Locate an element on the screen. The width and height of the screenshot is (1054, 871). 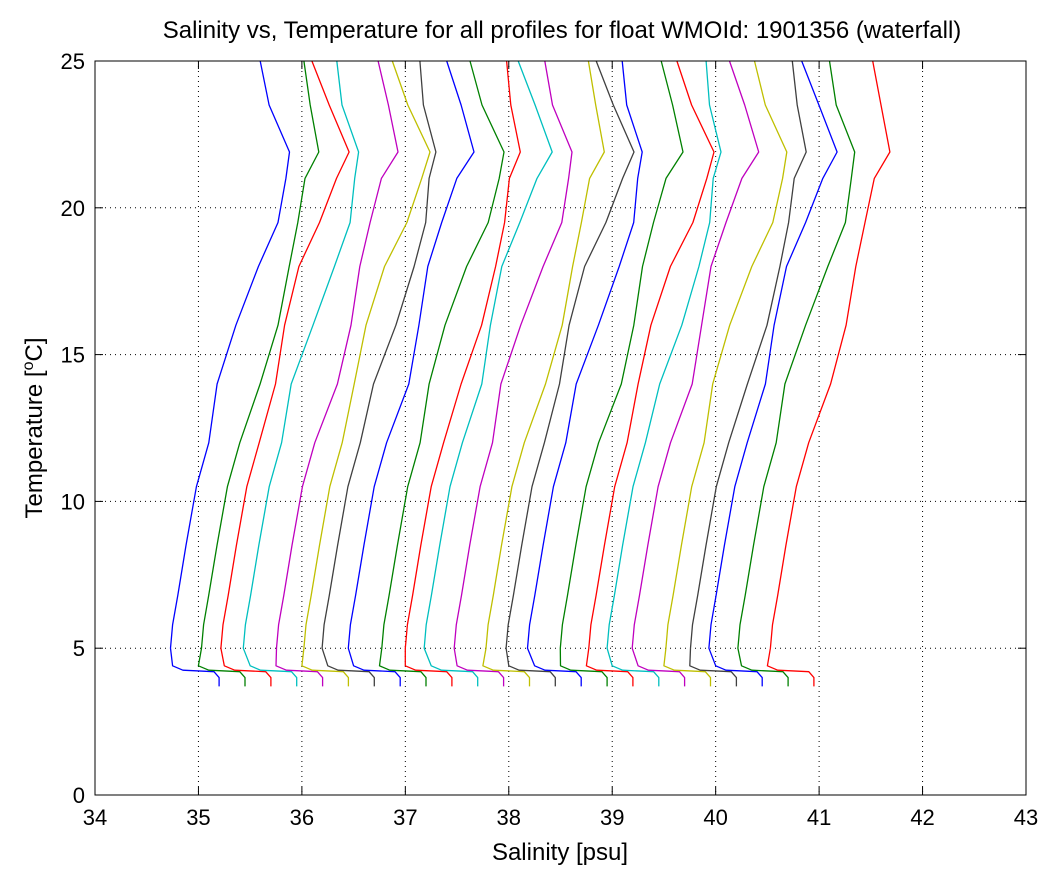
x-tick-label: 37 is located at coordinates (405, 817).